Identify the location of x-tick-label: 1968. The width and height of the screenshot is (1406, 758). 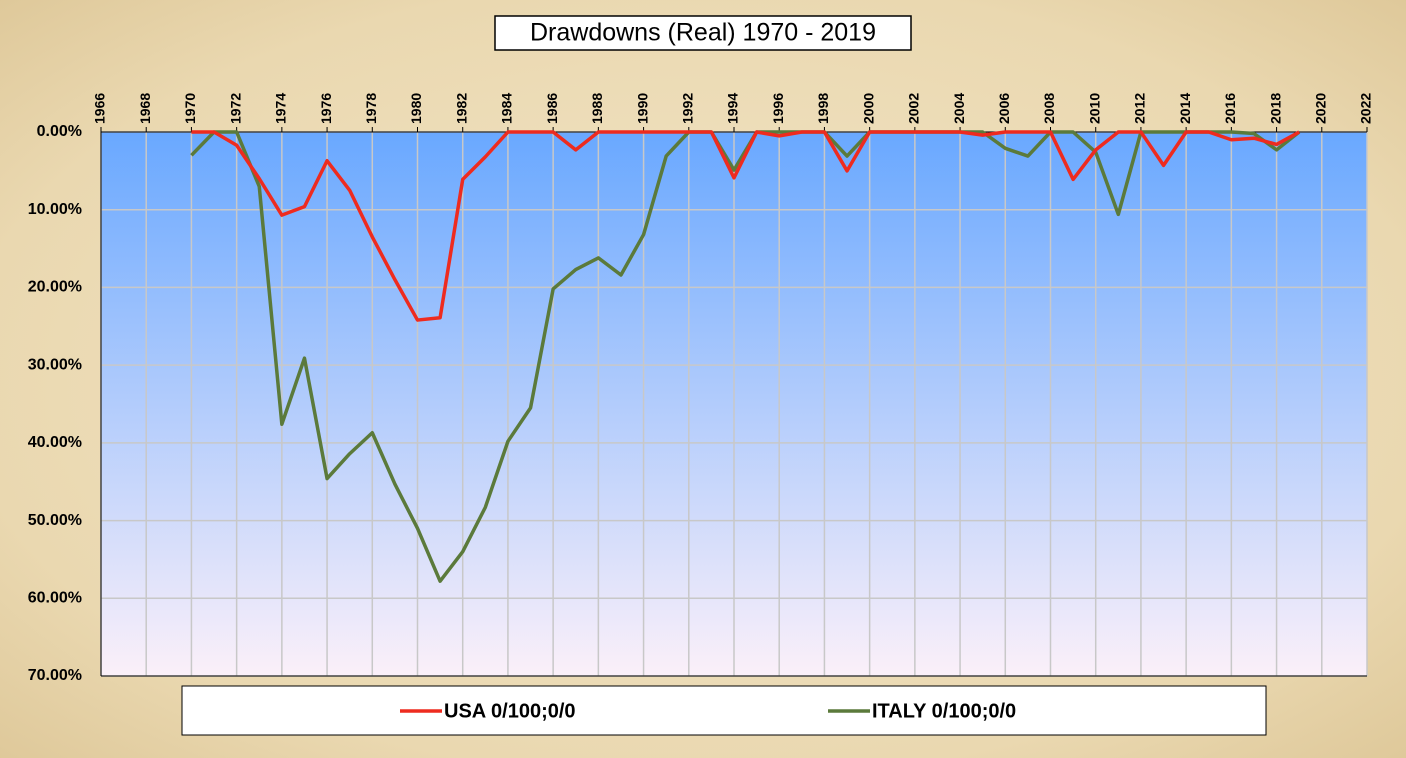
(145, 108).